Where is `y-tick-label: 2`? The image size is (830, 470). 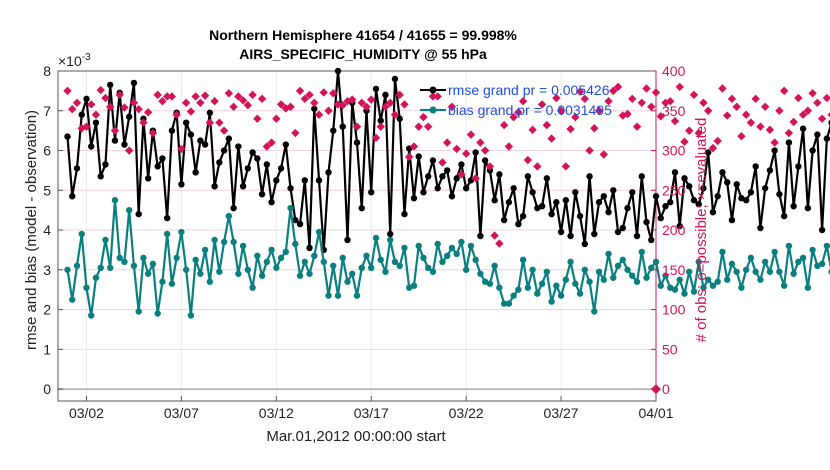 y-tick-label: 2 is located at coordinates (47, 310).